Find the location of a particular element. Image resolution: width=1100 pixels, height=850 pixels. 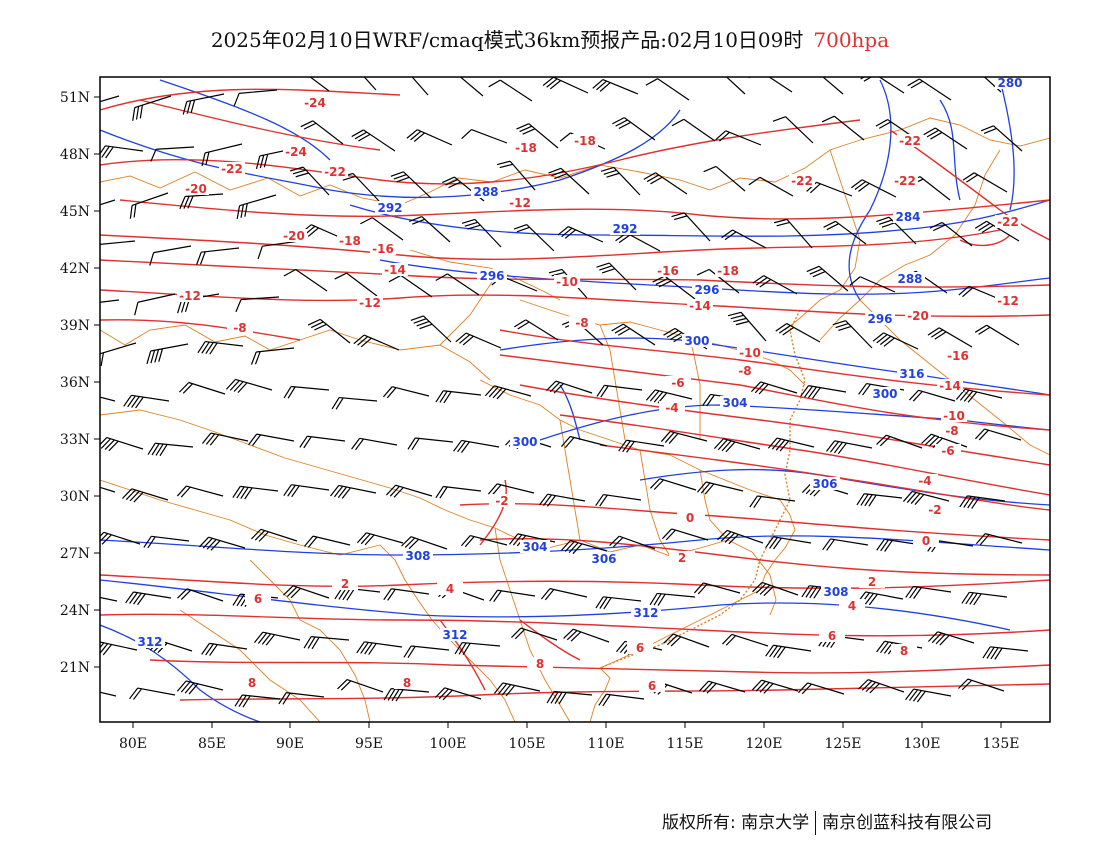

x-tick-label: 135E is located at coordinates (1001, 744).